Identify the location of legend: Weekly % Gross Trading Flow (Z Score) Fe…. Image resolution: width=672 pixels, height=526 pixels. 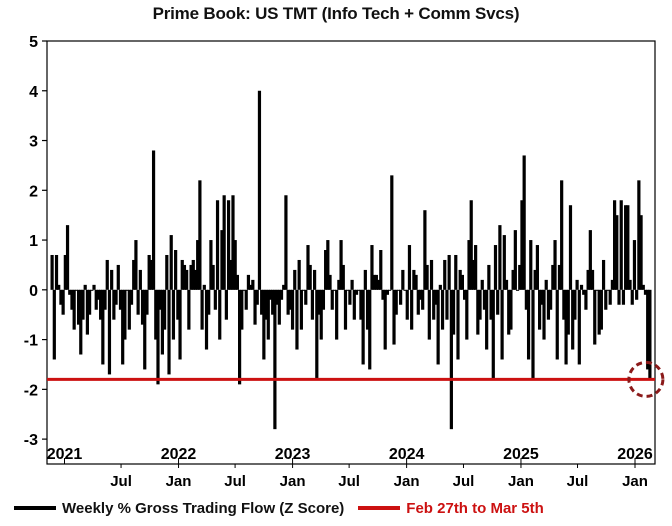
(286, 508).